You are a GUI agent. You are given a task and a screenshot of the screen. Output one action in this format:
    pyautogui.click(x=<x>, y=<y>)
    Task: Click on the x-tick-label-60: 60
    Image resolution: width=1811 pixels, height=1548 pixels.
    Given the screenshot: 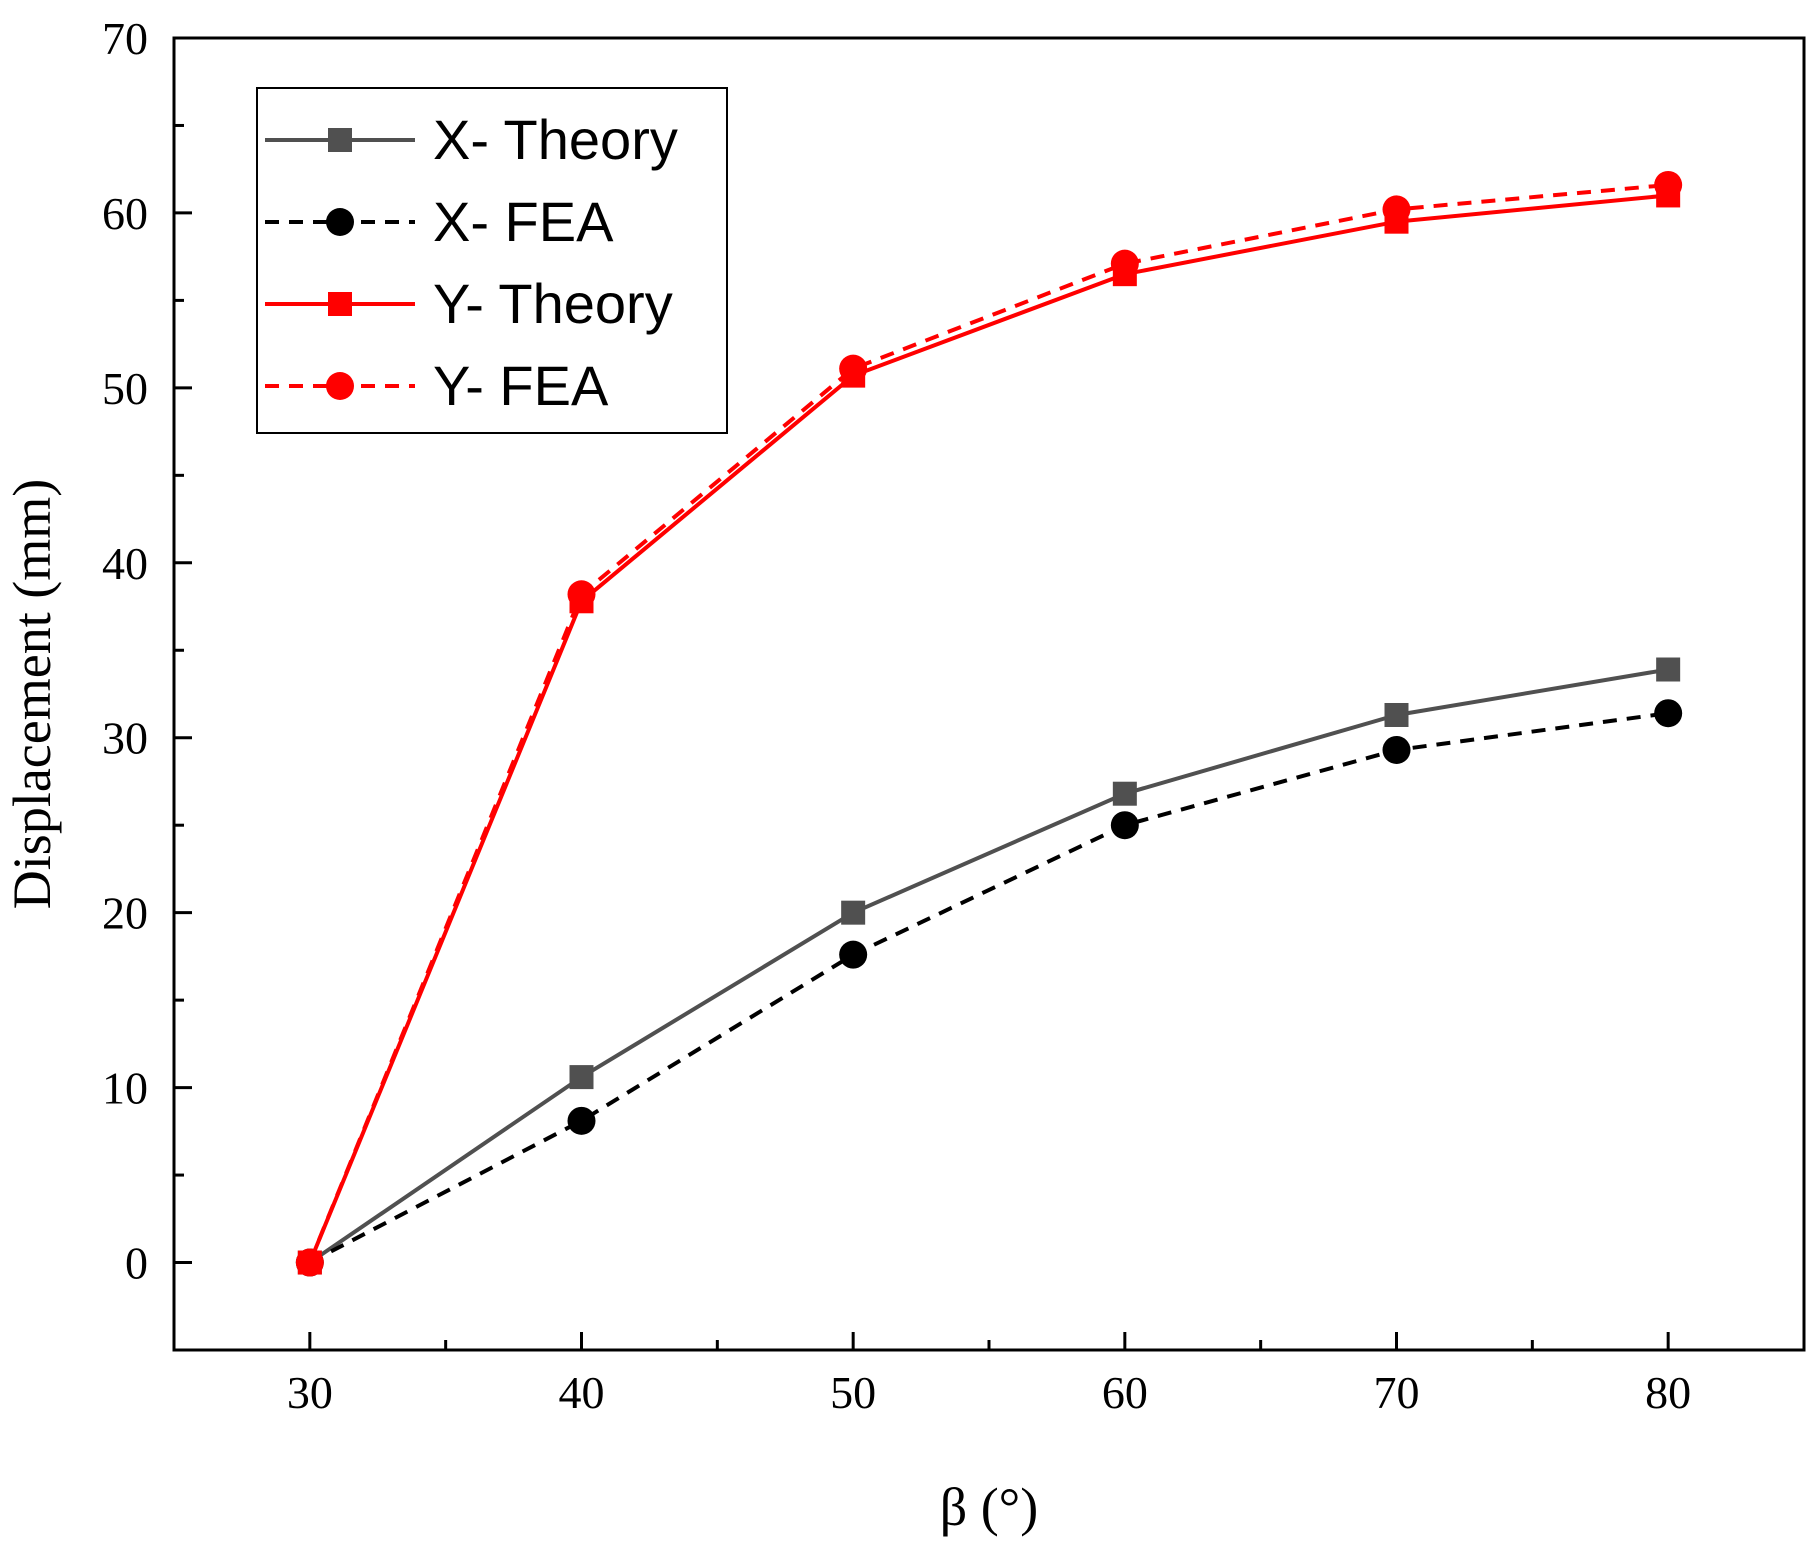 What is the action you would take?
    pyautogui.click(x=1125, y=1392)
    